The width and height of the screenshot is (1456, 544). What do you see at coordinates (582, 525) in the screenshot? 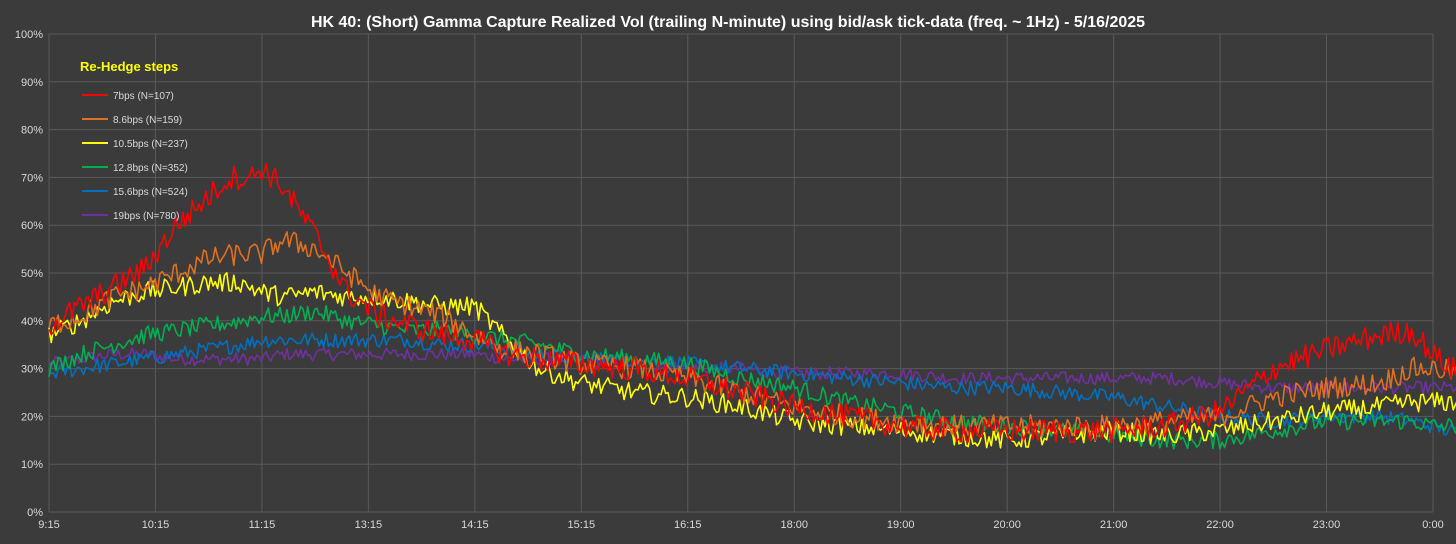
I see `x-tick-label: 15:15` at bounding box center [582, 525].